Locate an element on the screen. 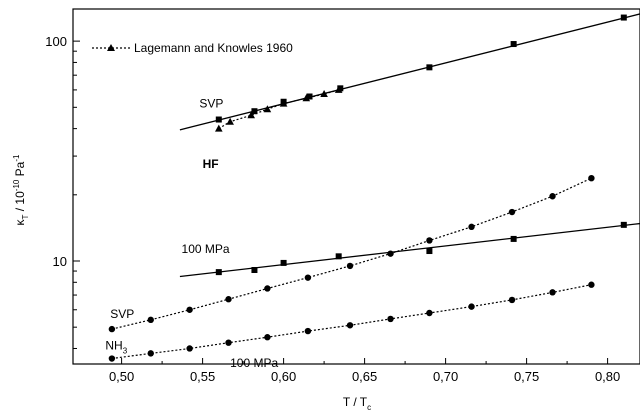 The width and height of the screenshot is (640, 416). fit-line is located at coordinates (409, 250).